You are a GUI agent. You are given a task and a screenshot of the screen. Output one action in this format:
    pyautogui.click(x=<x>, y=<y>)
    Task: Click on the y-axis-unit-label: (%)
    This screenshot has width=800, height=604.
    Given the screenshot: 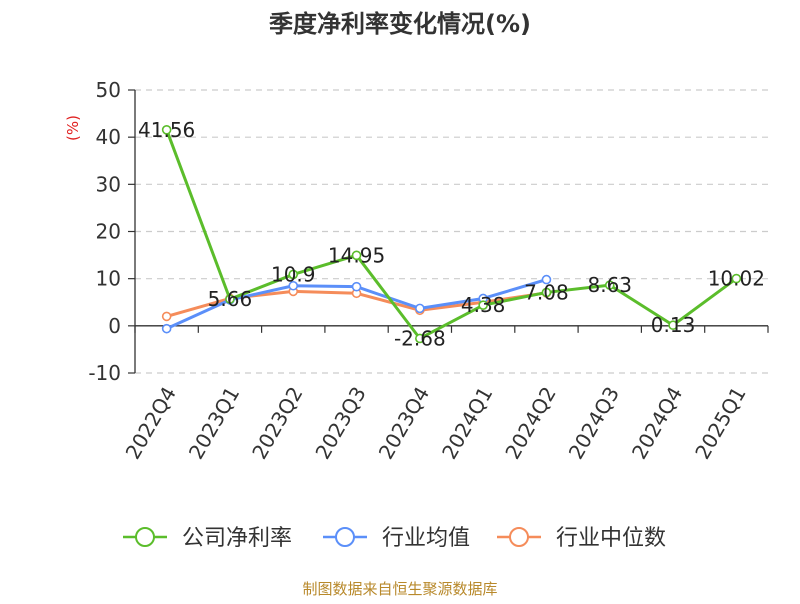 What is the action you would take?
    pyautogui.click(x=73, y=128)
    